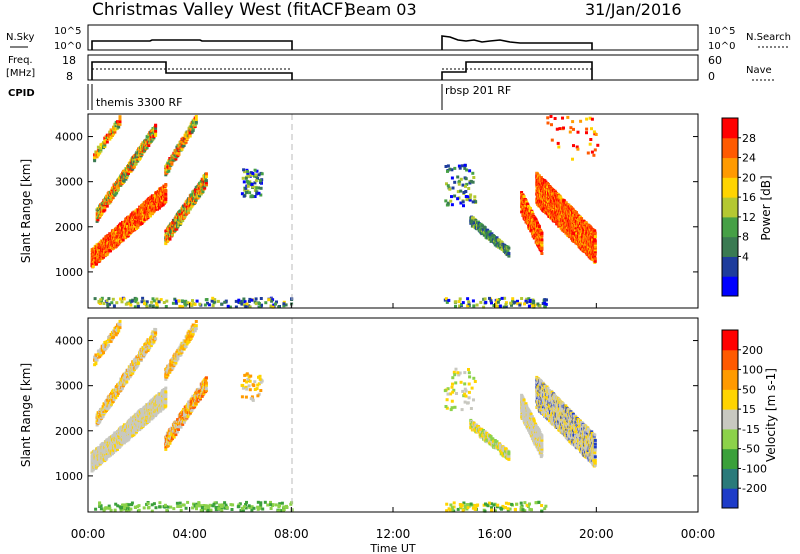 Image resolution: width=800 pixels, height=554 pixels. What do you see at coordinates (69, 137) in the screenshot?
I see `y-tick-label: 4000` at bounding box center [69, 137].